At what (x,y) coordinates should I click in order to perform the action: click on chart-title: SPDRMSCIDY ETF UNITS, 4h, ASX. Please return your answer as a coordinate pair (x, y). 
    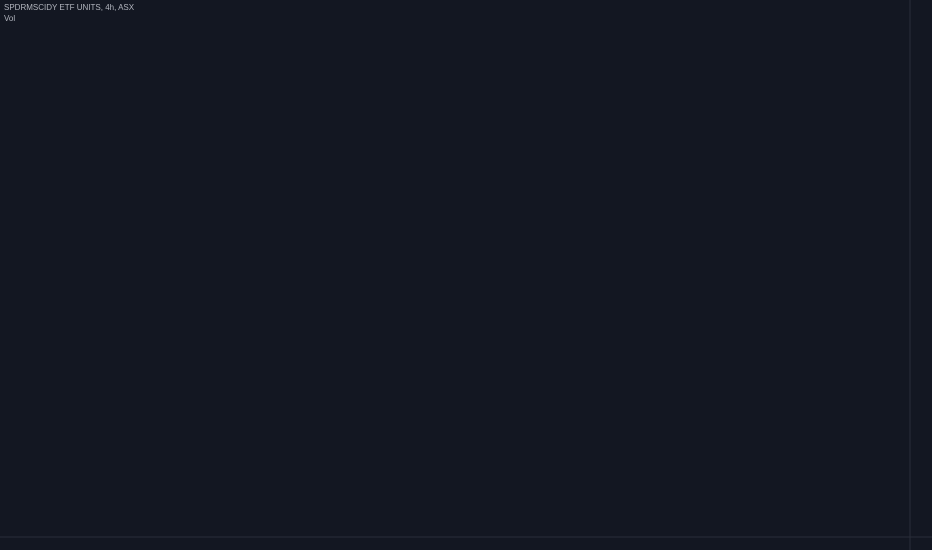
    Looking at the image, I should click on (69, 7).